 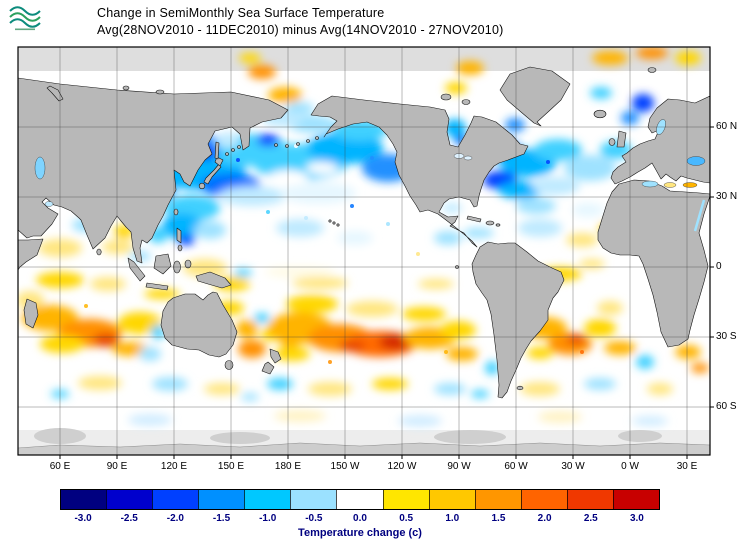 I want to click on noaa-logo, so click(x=25, y=18).